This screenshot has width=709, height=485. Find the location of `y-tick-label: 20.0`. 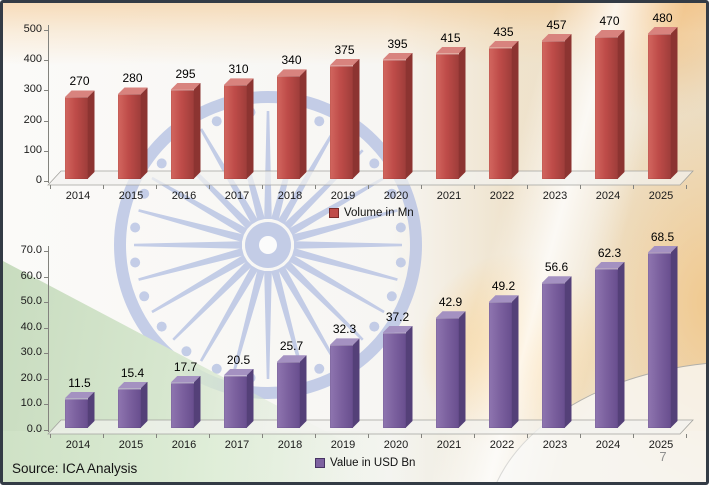

y-tick-label: 20.0 is located at coordinates (31, 377).